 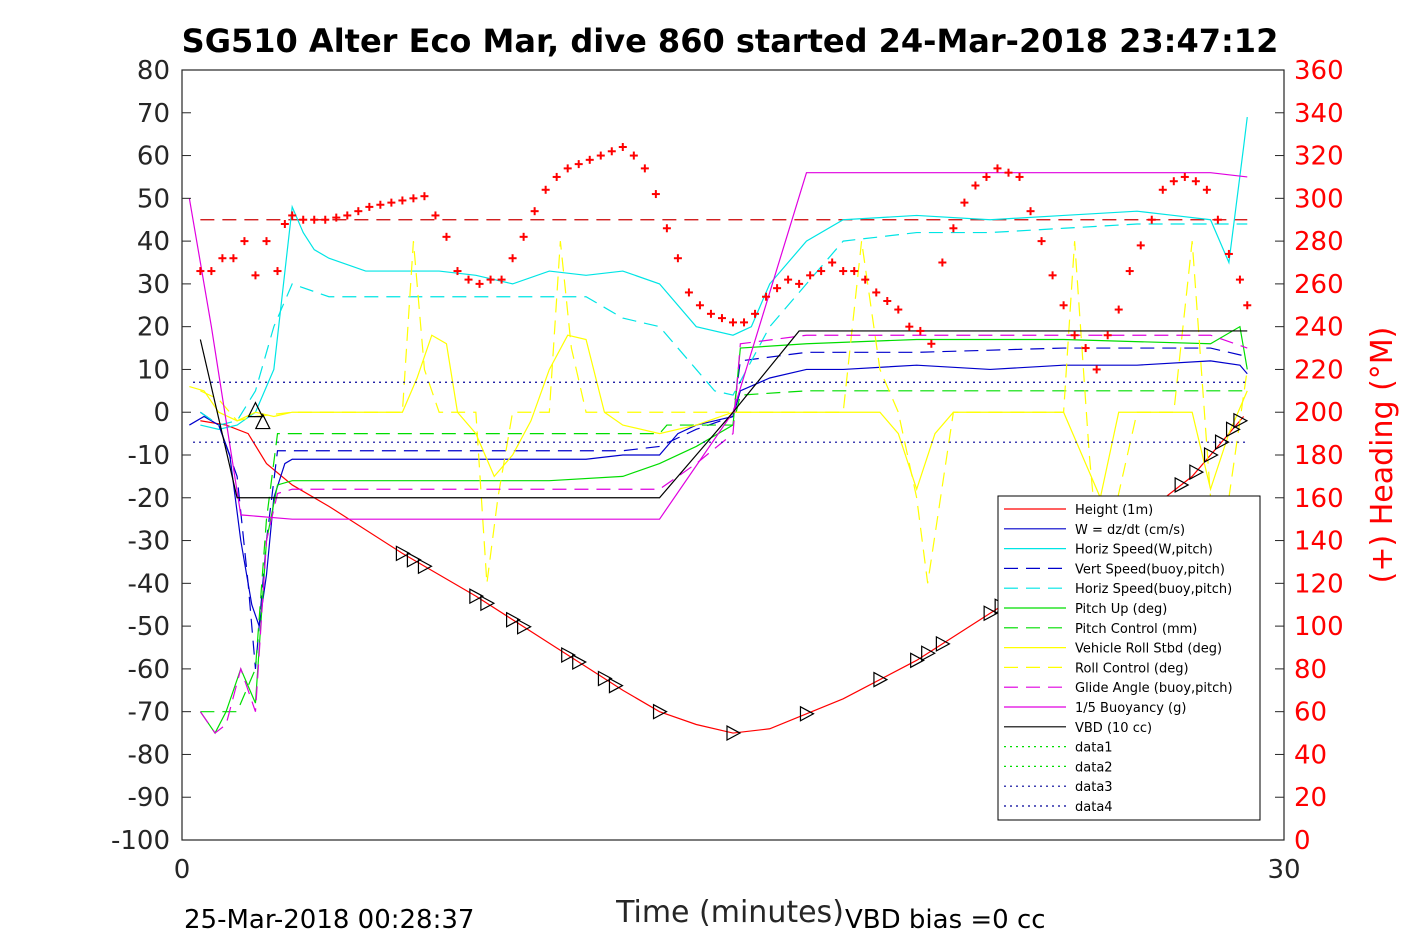 I want to click on y-left-tick-label: -10, so click(x=149, y=456).